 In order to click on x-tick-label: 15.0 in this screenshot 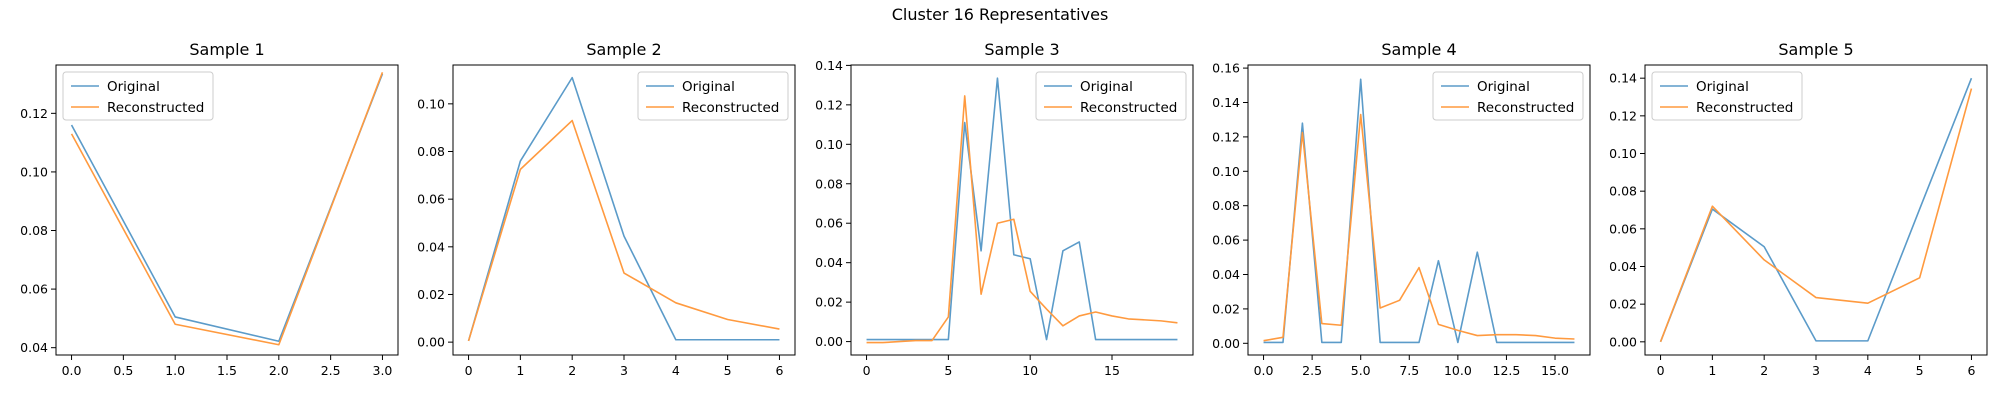, I will do `click(1555, 370)`.